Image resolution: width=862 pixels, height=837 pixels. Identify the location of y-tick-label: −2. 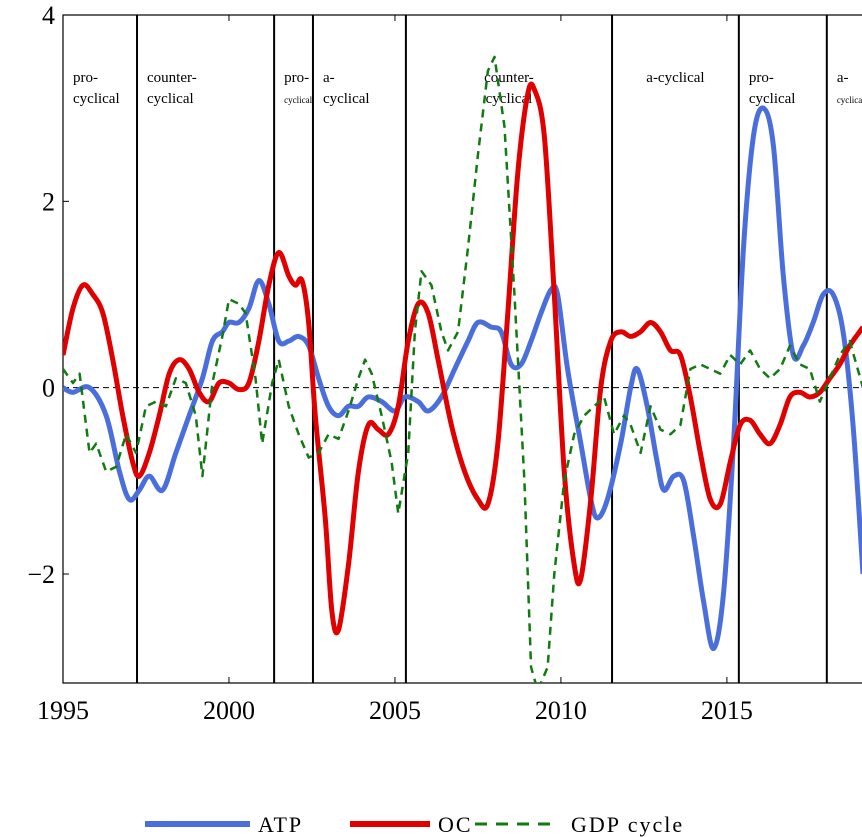
(41, 574).